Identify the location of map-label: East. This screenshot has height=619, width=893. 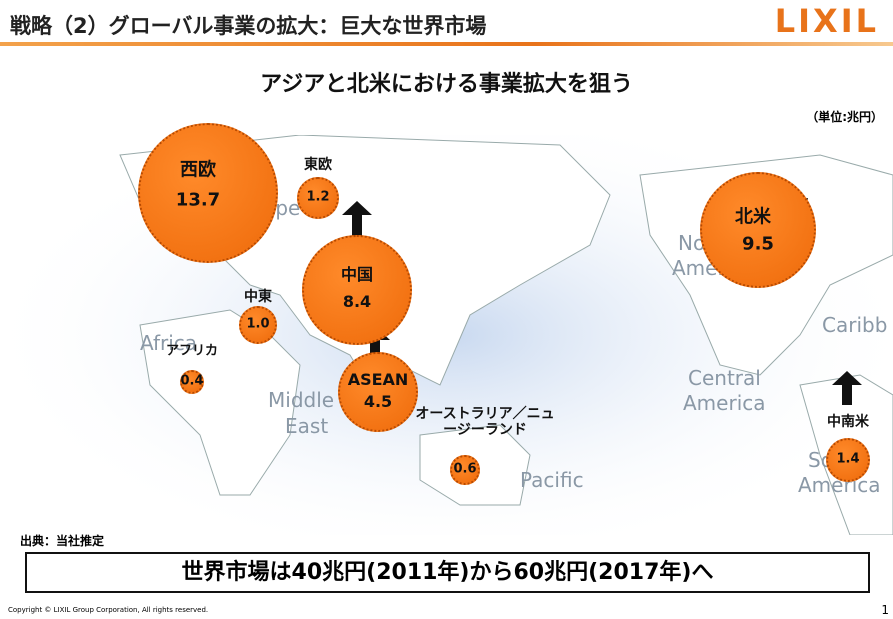
(306, 426).